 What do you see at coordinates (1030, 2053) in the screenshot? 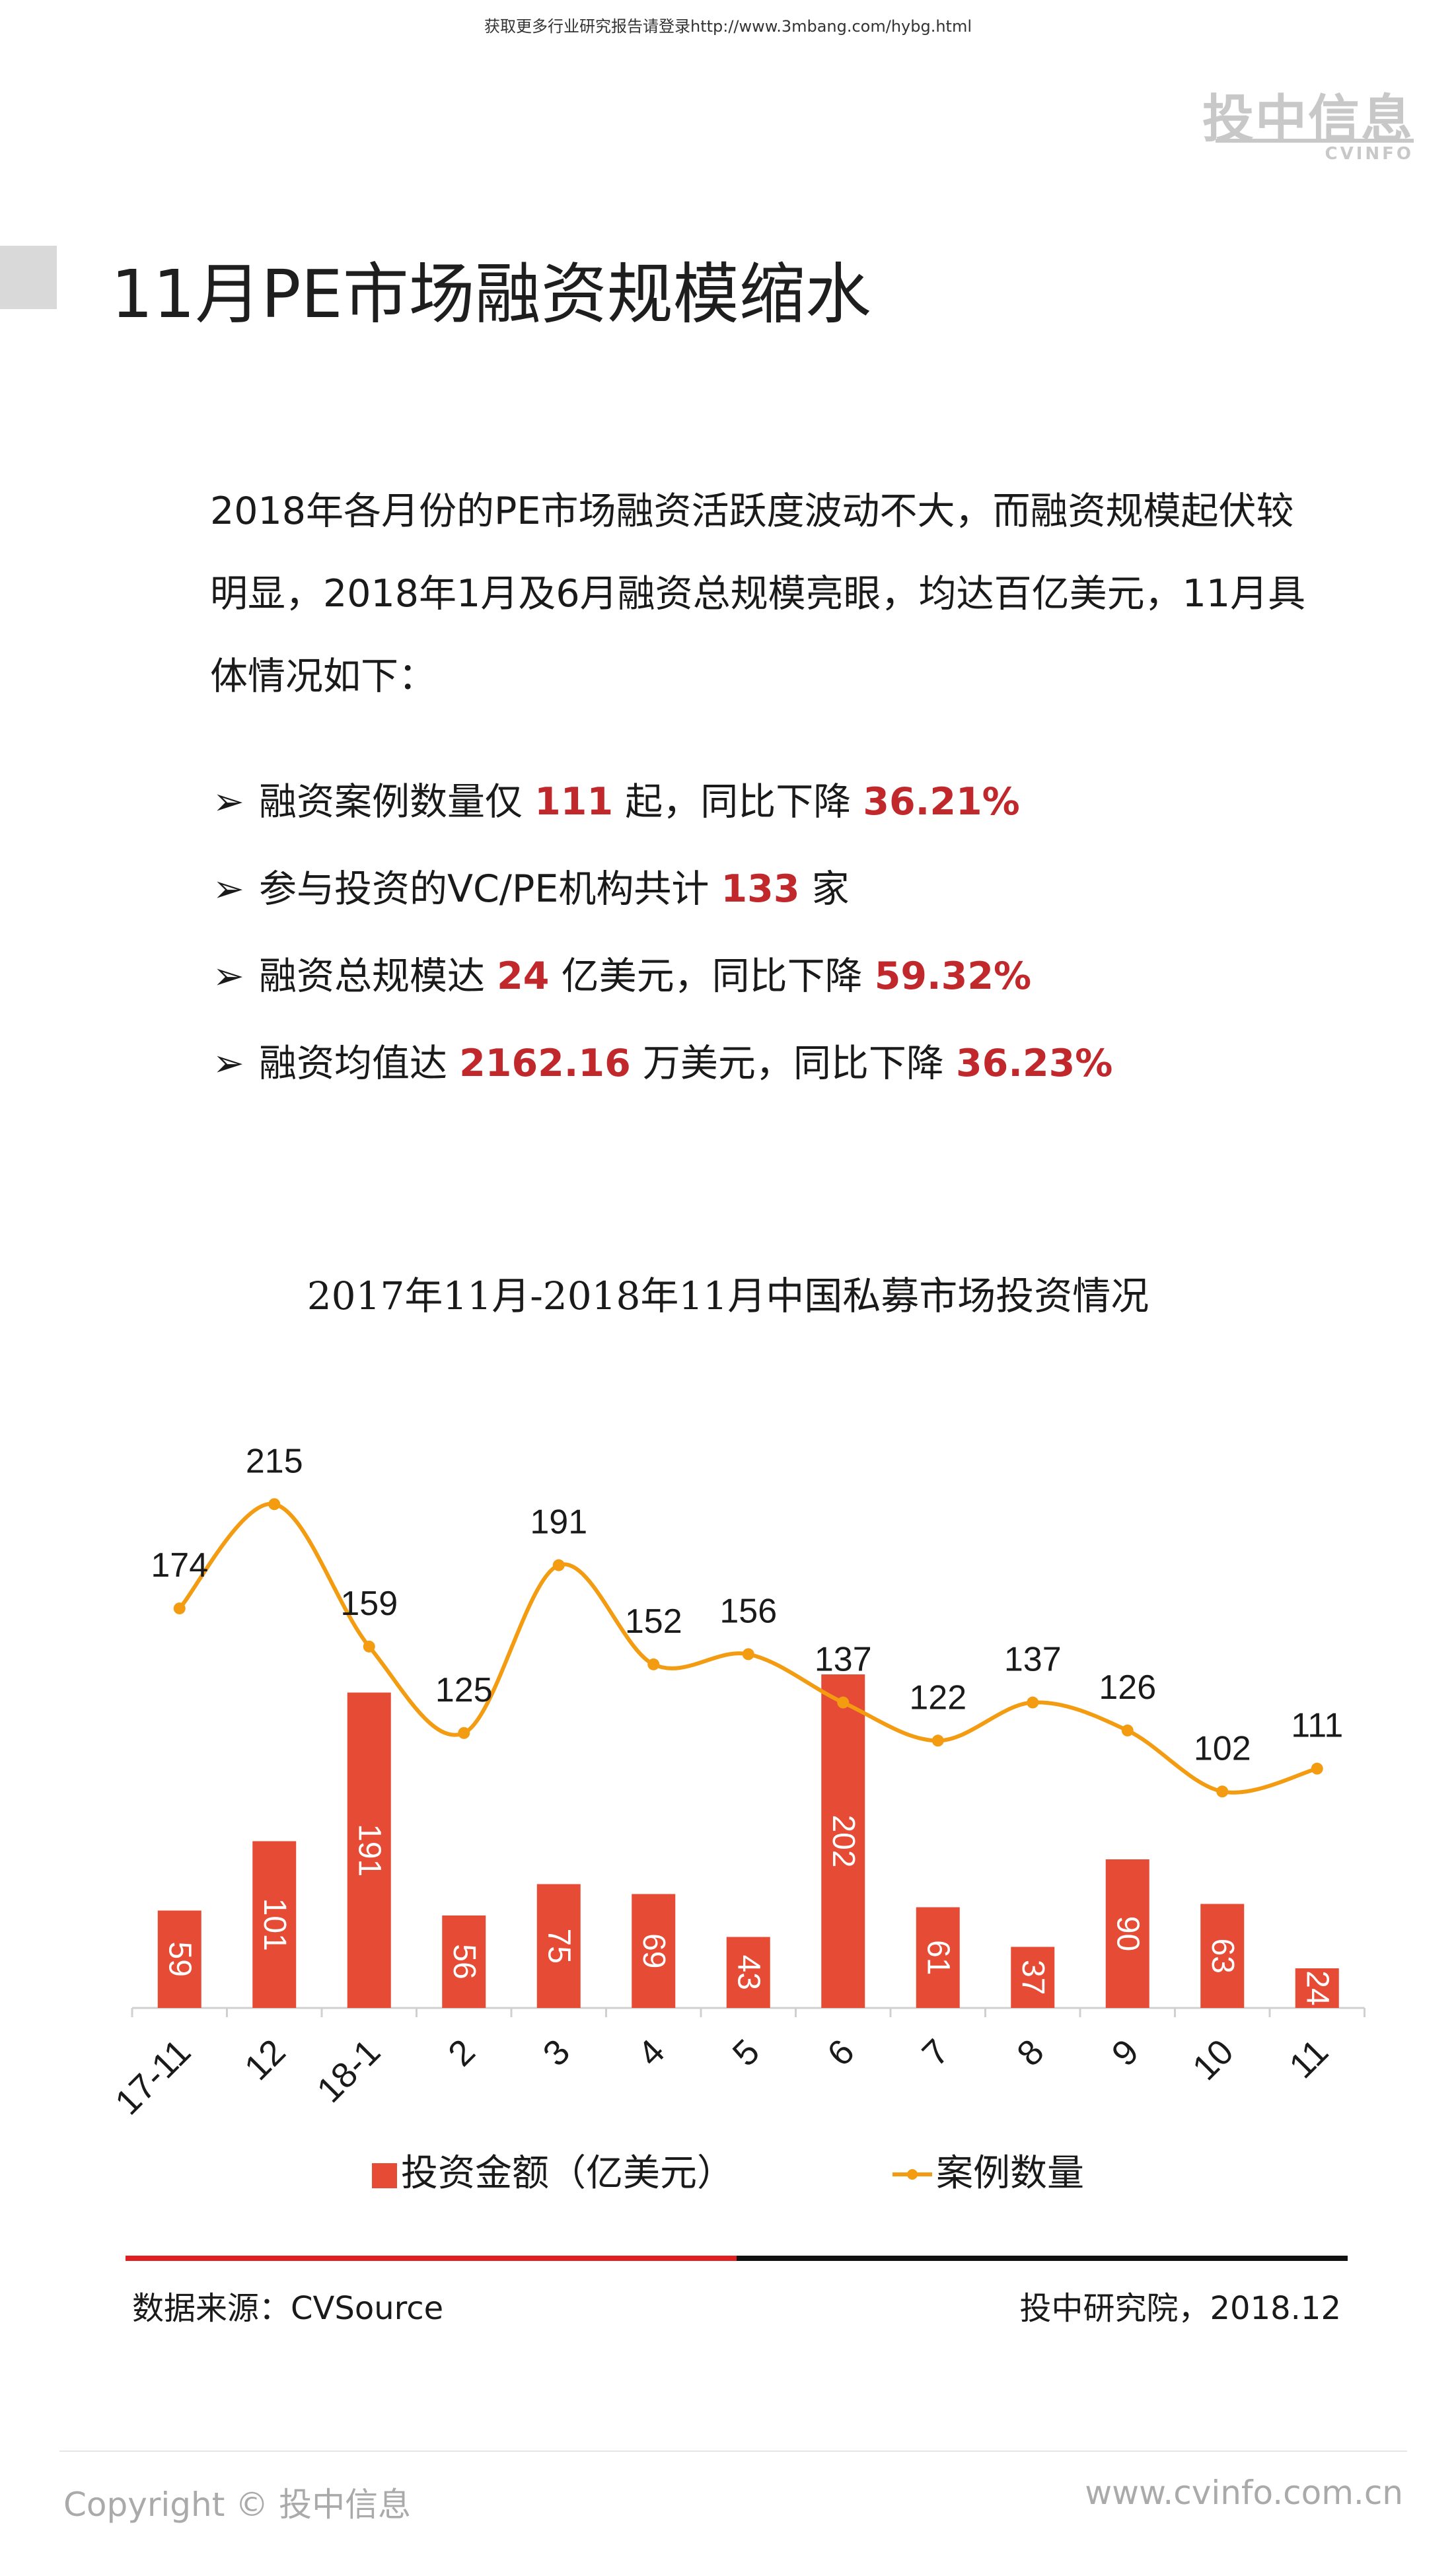
I see `x-tick-label: 8` at bounding box center [1030, 2053].